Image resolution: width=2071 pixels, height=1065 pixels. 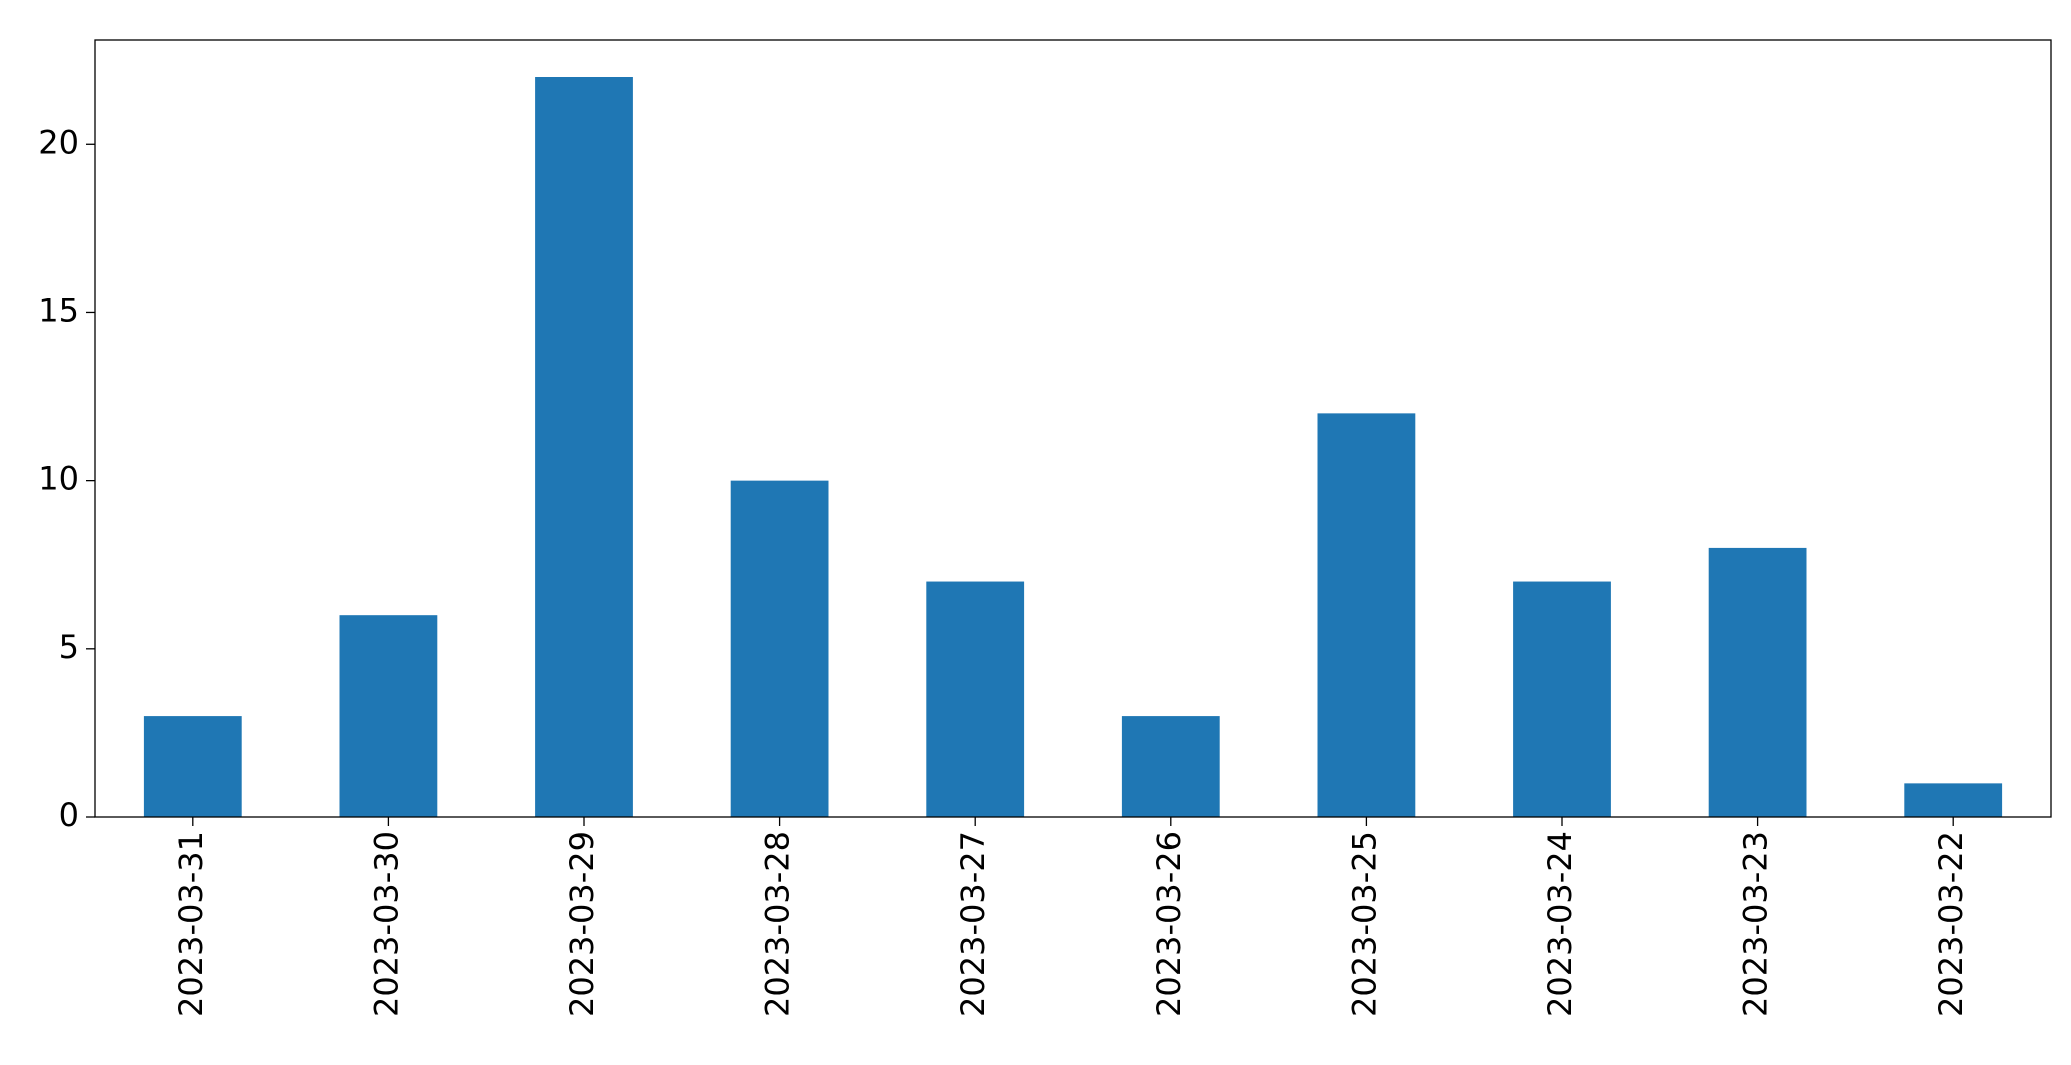 What do you see at coordinates (69, 647) in the screenshot?
I see `y-tick-label: 5` at bounding box center [69, 647].